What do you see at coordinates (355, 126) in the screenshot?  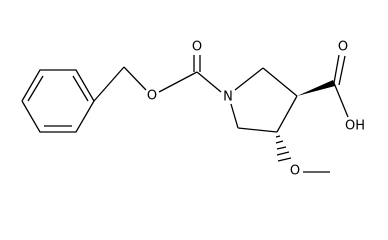 I see `atom-label: OH` at bounding box center [355, 126].